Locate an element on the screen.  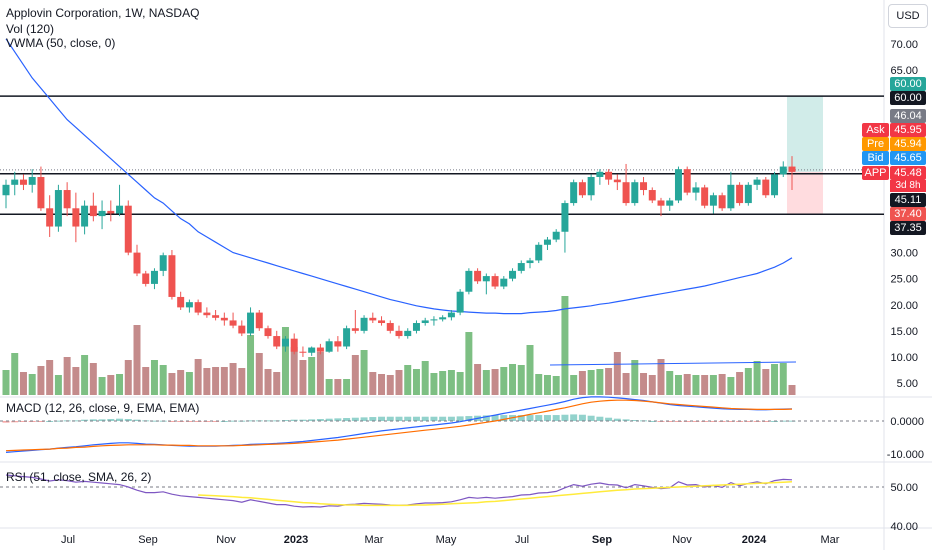
resistance-price-tag: 60.00 is located at coordinates (908, 98).